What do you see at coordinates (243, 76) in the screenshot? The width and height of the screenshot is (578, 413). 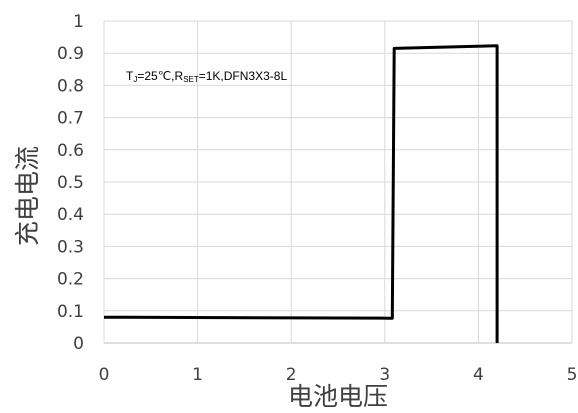 I see `annotation-rest: =1K,DFN3X3-8L` at bounding box center [243, 76].